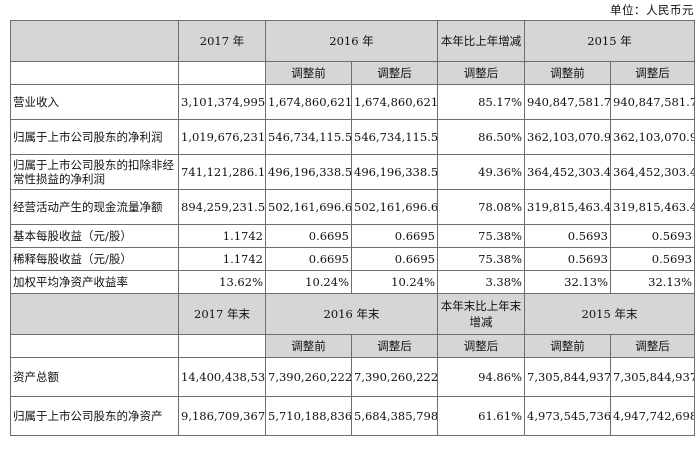 The height and width of the screenshot is (449, 700). I want to click on value-2017: 14,400,438,534.80, so click(222, 377).